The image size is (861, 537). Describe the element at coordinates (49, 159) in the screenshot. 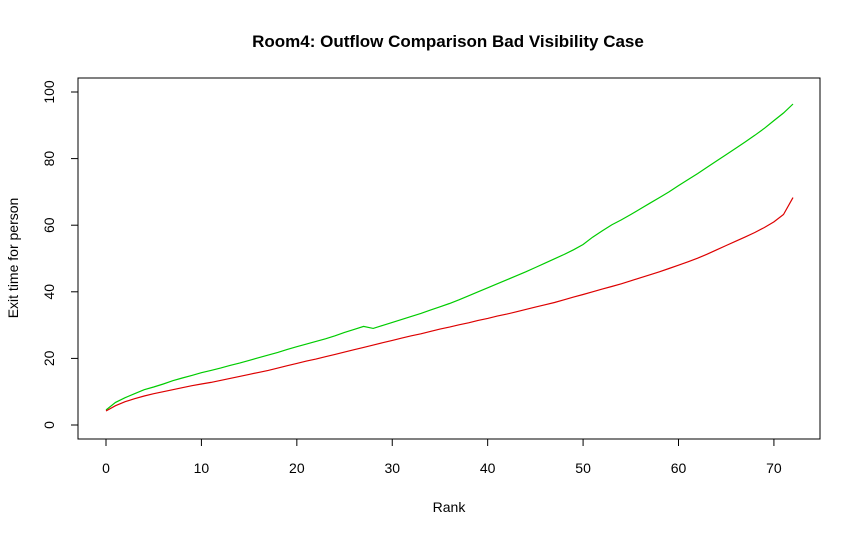

I see `y-tick-label: 80` at that location.